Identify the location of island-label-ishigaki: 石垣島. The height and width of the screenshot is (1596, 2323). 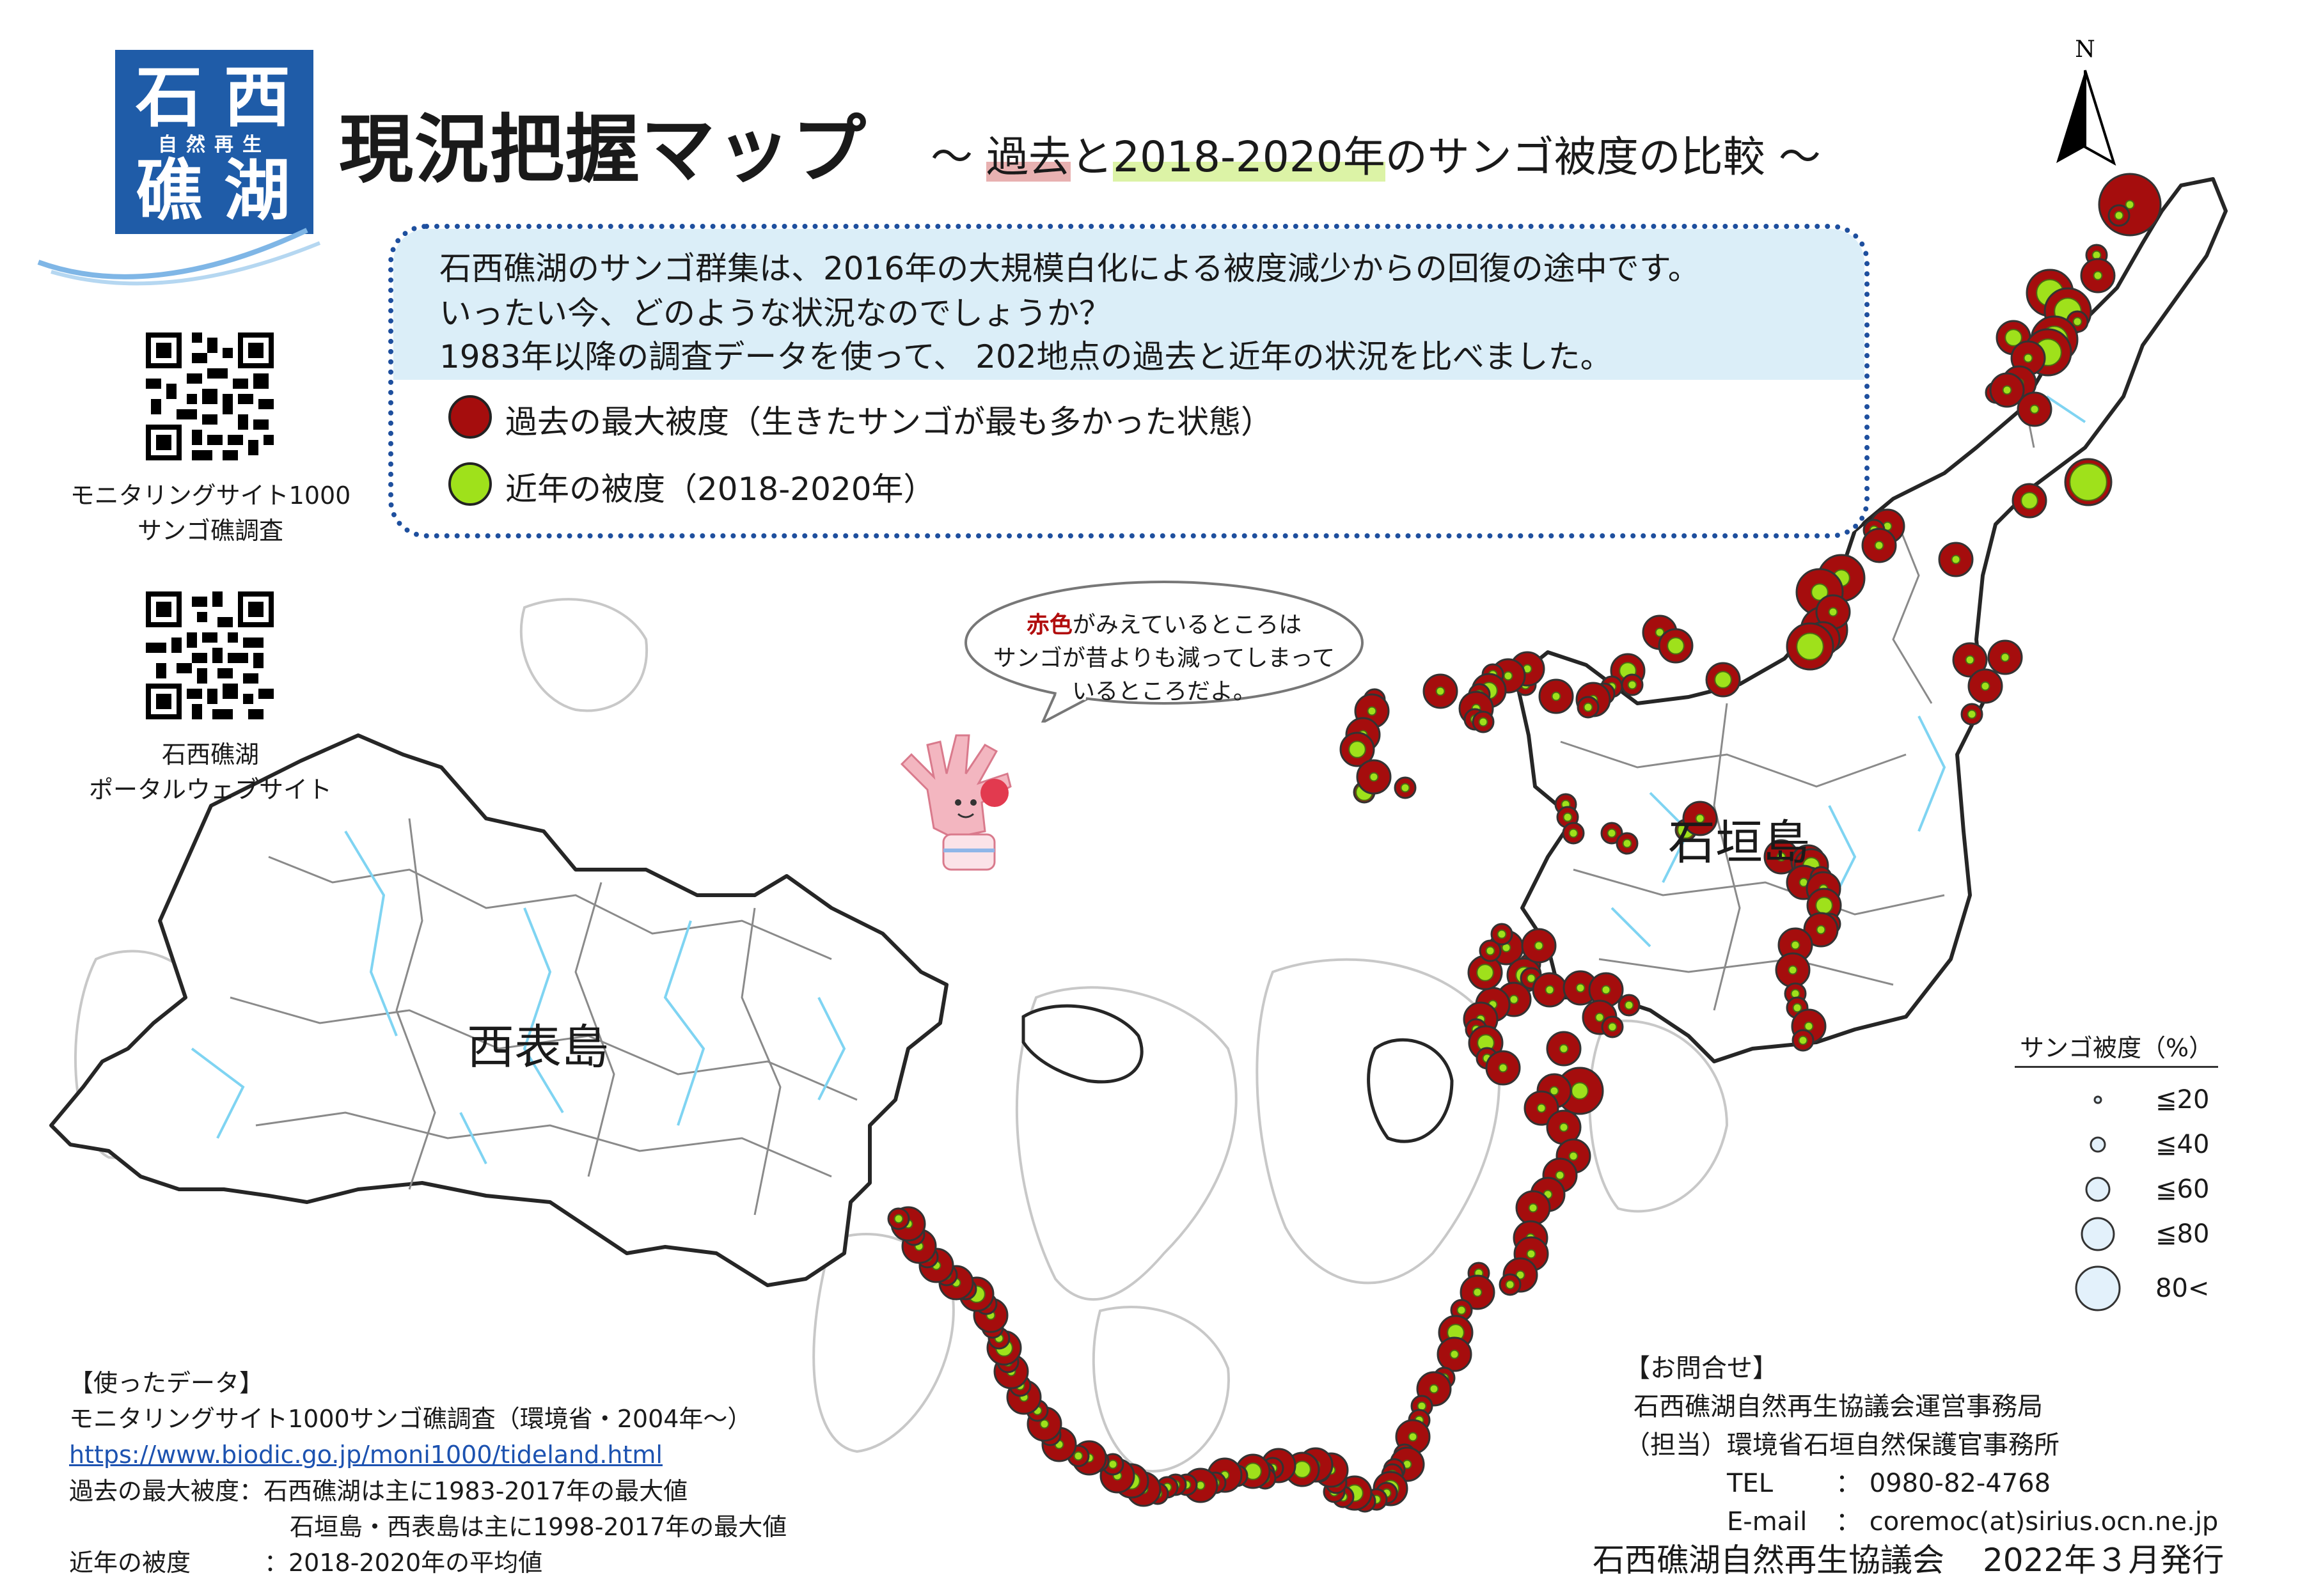
(1739, 842).